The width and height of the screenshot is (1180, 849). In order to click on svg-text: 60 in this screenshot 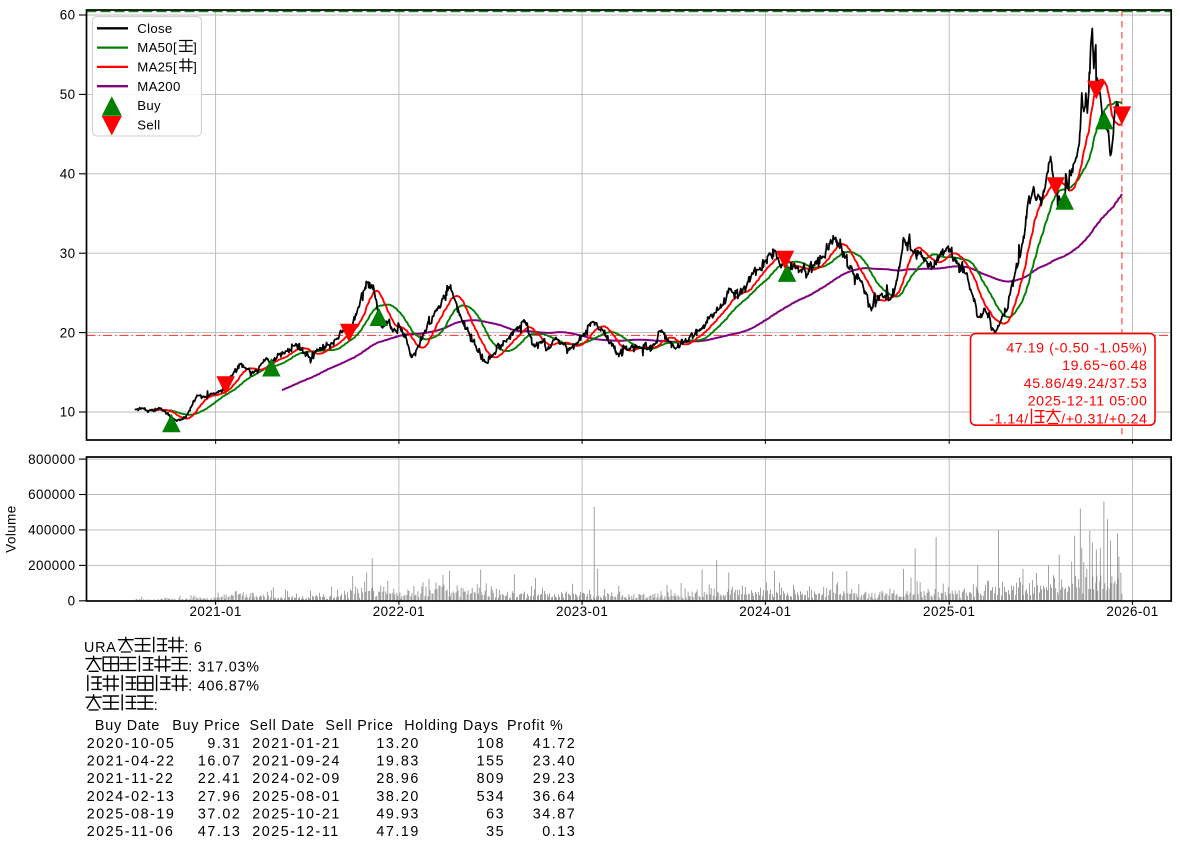, I will do `click(68, 15)`.